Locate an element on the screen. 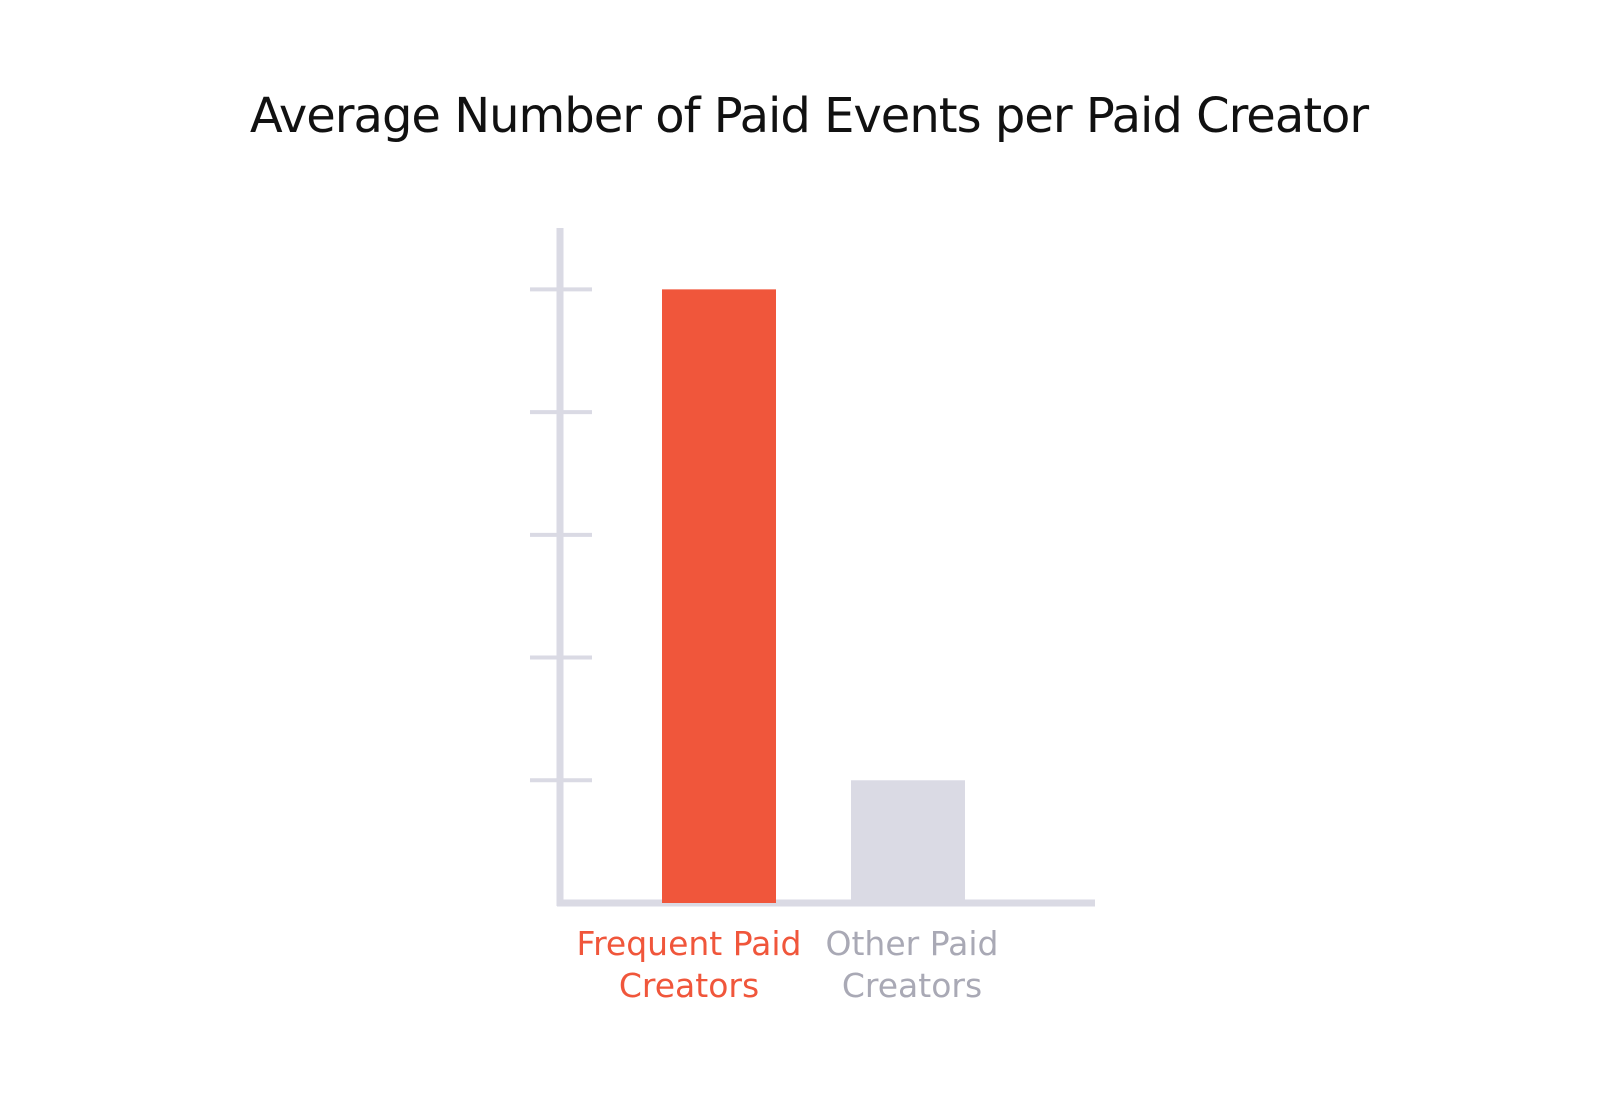 Image resolution: width=1618 pixels, height=1105 pixels. category-label: Other Paid is located at coordinates (912, 943).